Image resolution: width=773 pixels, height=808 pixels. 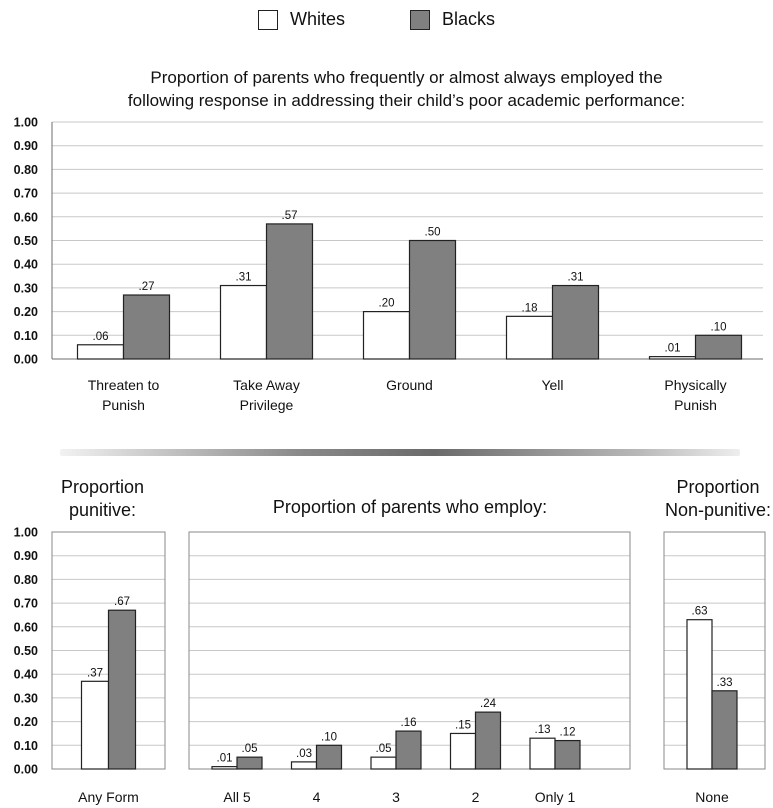 What do you see at coordinates (304, 754) in the screenshot?
I see `employ-data-label-whites: .03` at bounding box center [304, 754].